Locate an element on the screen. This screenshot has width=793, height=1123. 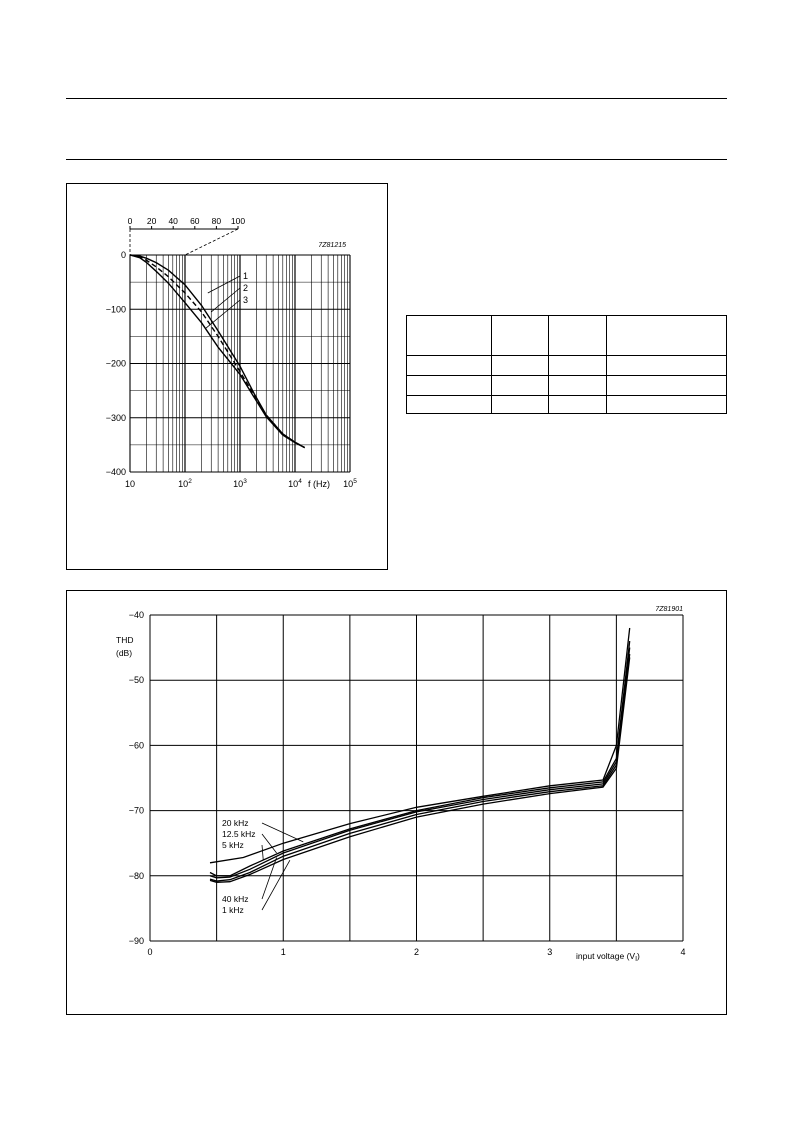
y-tick-label: −40 is located at coordinates (136, 615).